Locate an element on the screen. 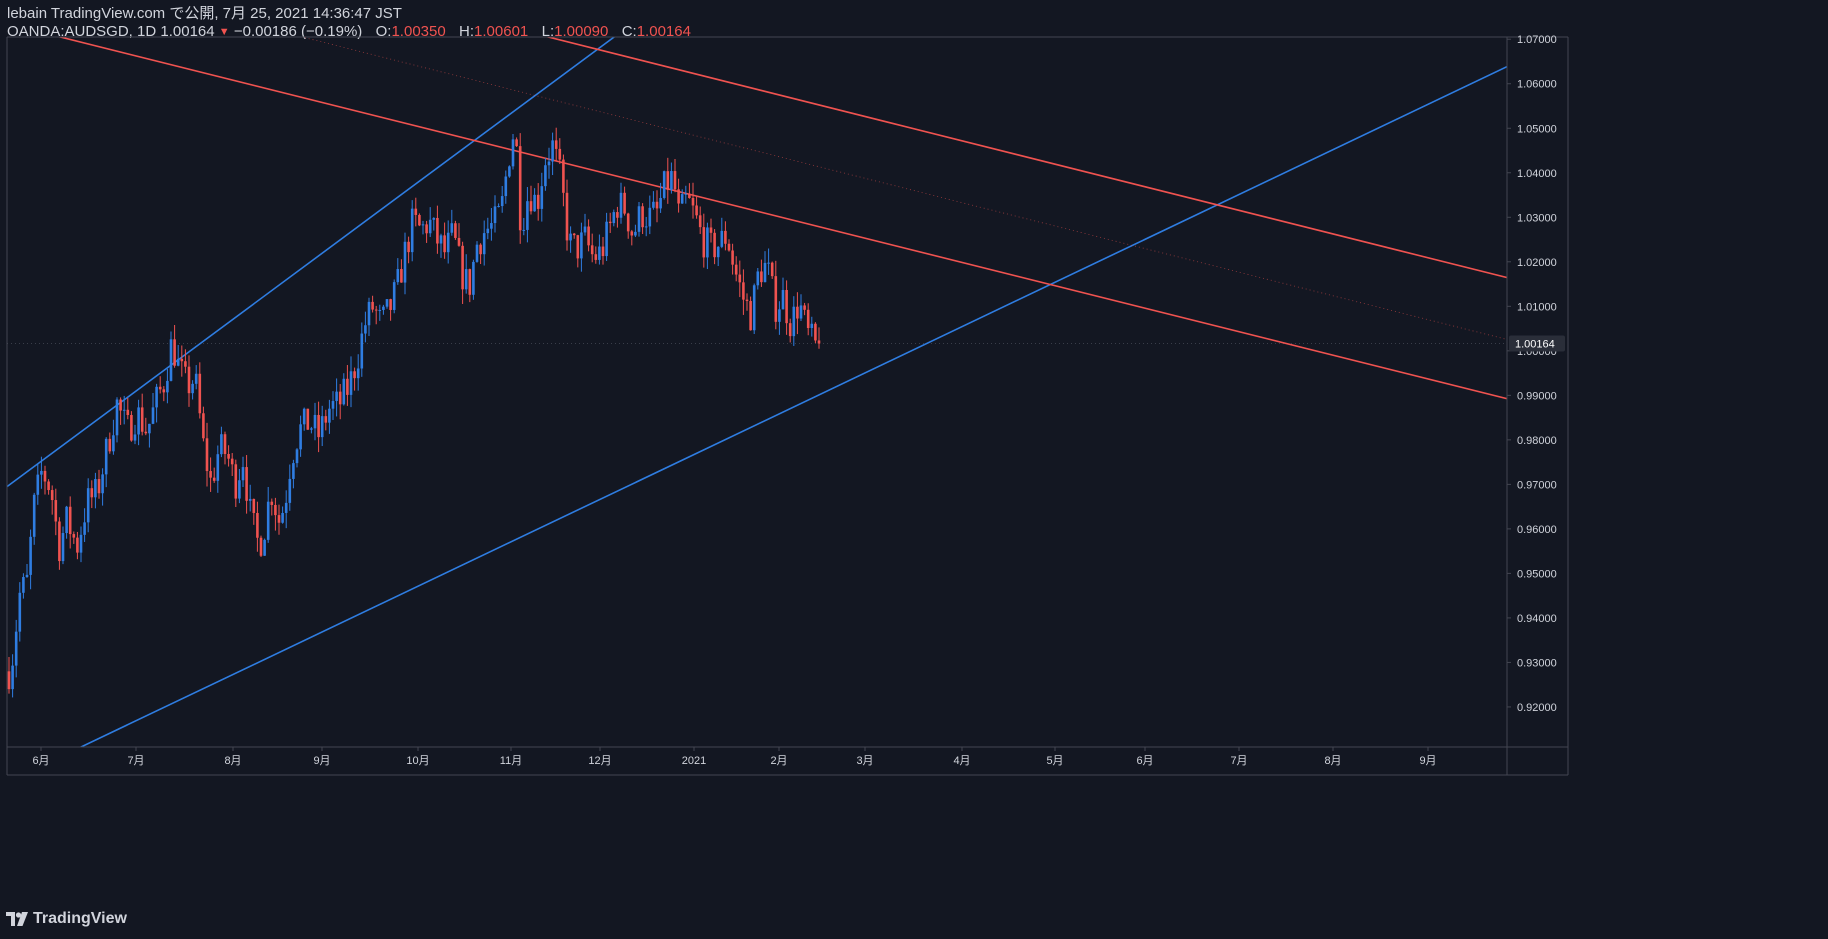 This screenshot has height=939, width=1828. last-price: 1.00164 is located at coordinates (187, 31).